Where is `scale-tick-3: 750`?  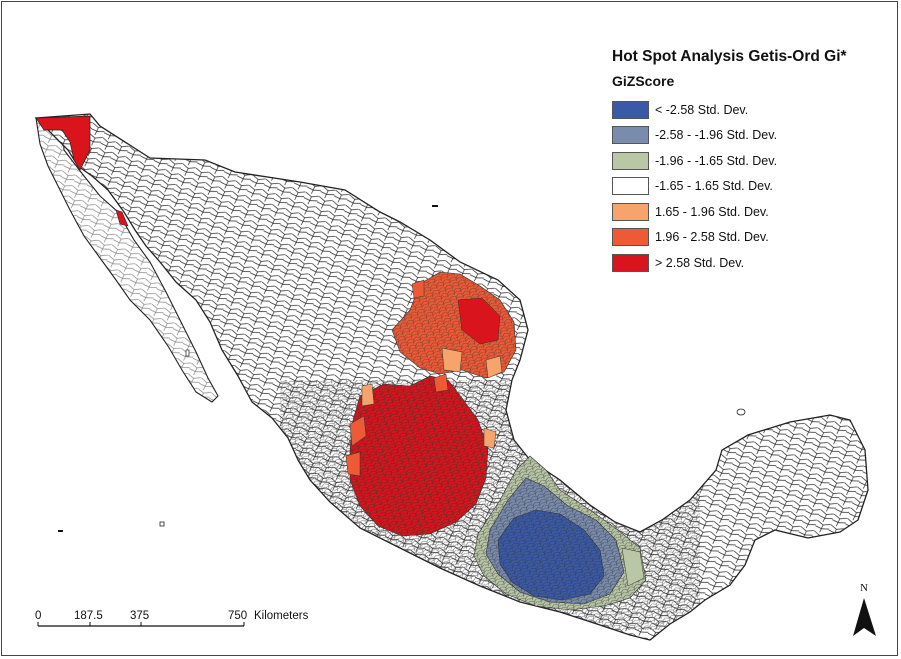
scale-tick-3: 750 is located at coordinates (238, 616).